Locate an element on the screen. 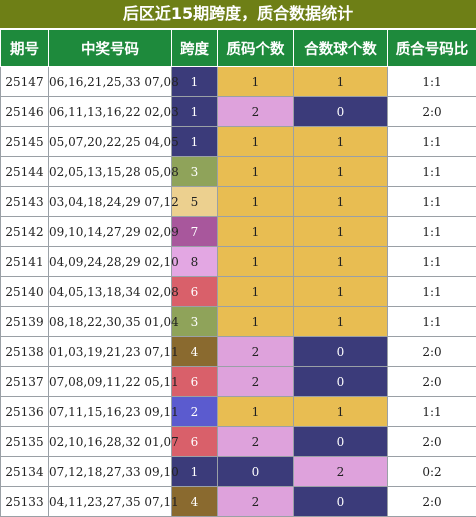 This screenshot has height=517, width=476. cell-period: 25134 is located at coordinates (25, 472).